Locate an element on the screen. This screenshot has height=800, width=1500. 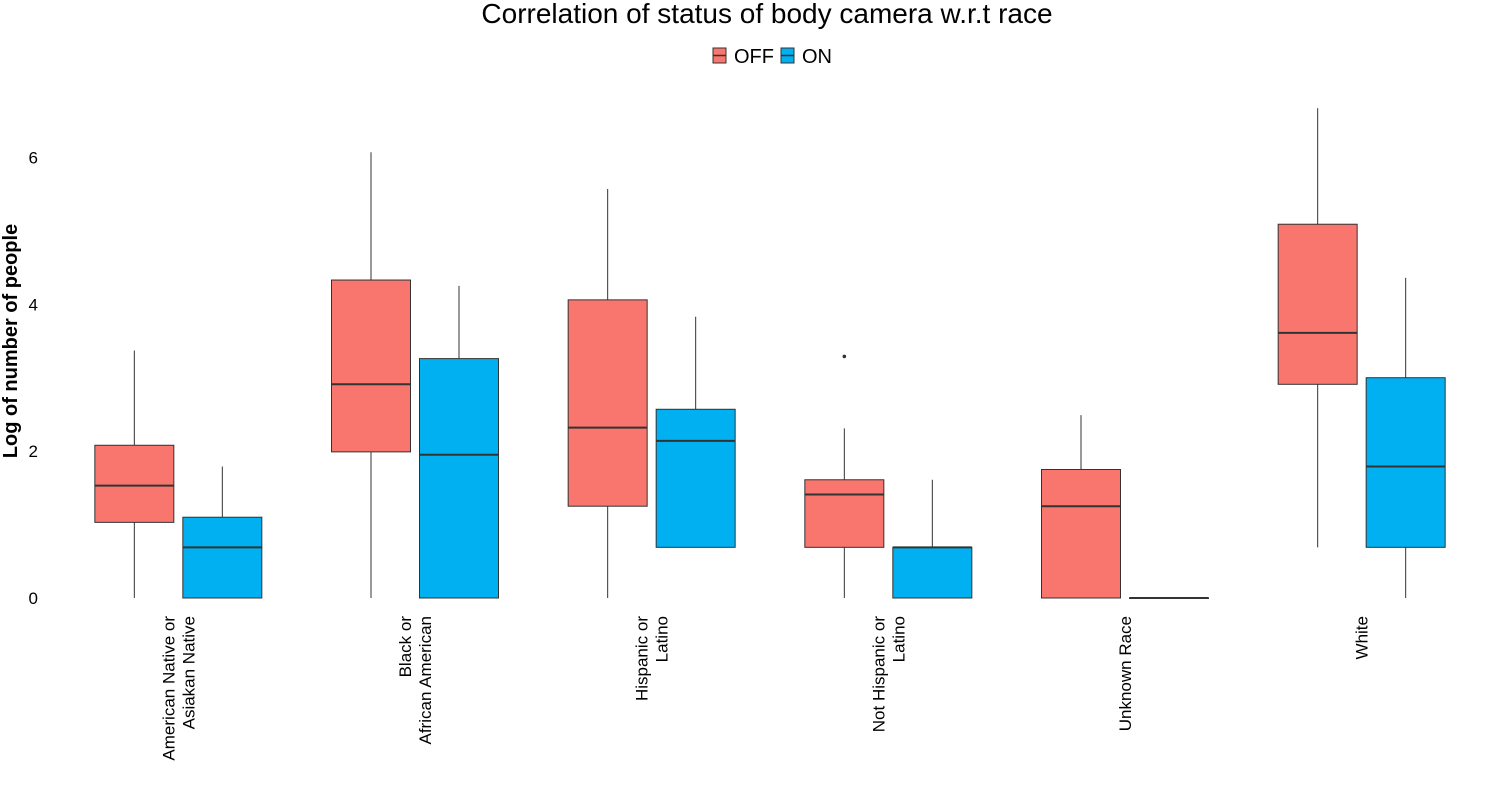
y-axis-label: Log of number of people is located at coordinates (11, 341).